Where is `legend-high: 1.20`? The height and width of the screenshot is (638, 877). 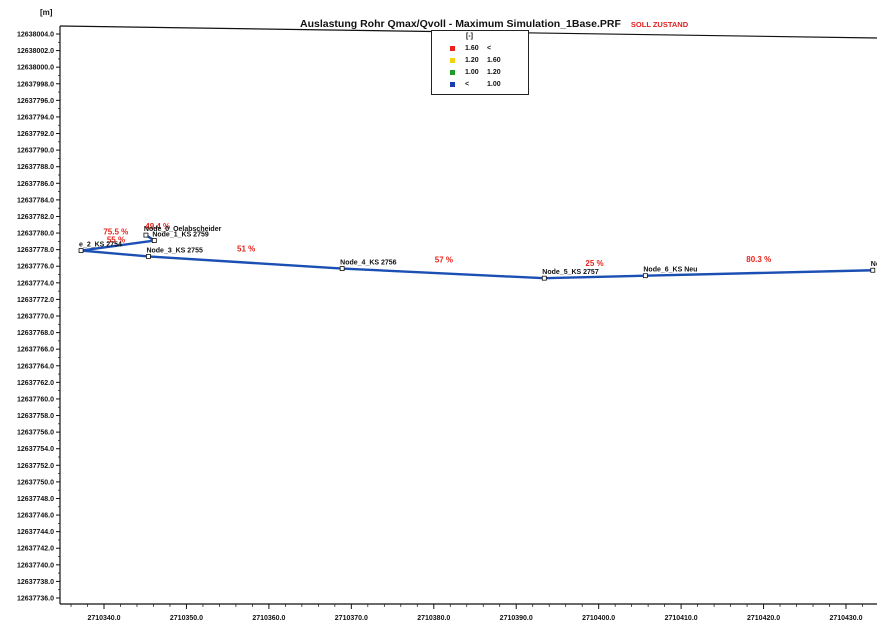 legend-high: 1.20 is located at coordinates (494, 72).